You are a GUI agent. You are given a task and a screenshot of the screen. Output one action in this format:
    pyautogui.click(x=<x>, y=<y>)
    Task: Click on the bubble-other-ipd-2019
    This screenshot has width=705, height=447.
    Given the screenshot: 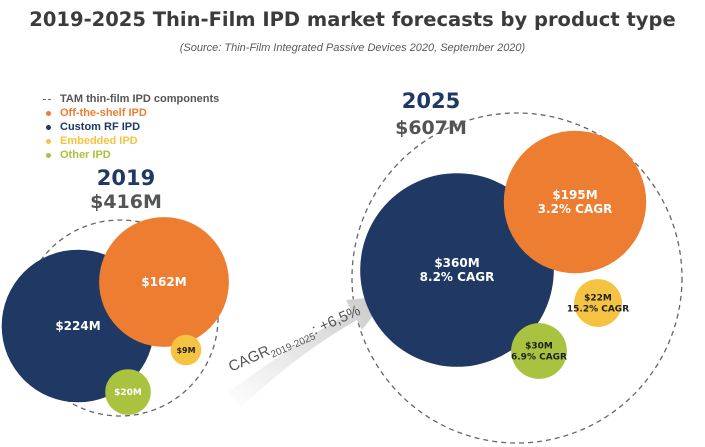 What is the action you would take?
    pyautogui.click(x=128, y=392)
    